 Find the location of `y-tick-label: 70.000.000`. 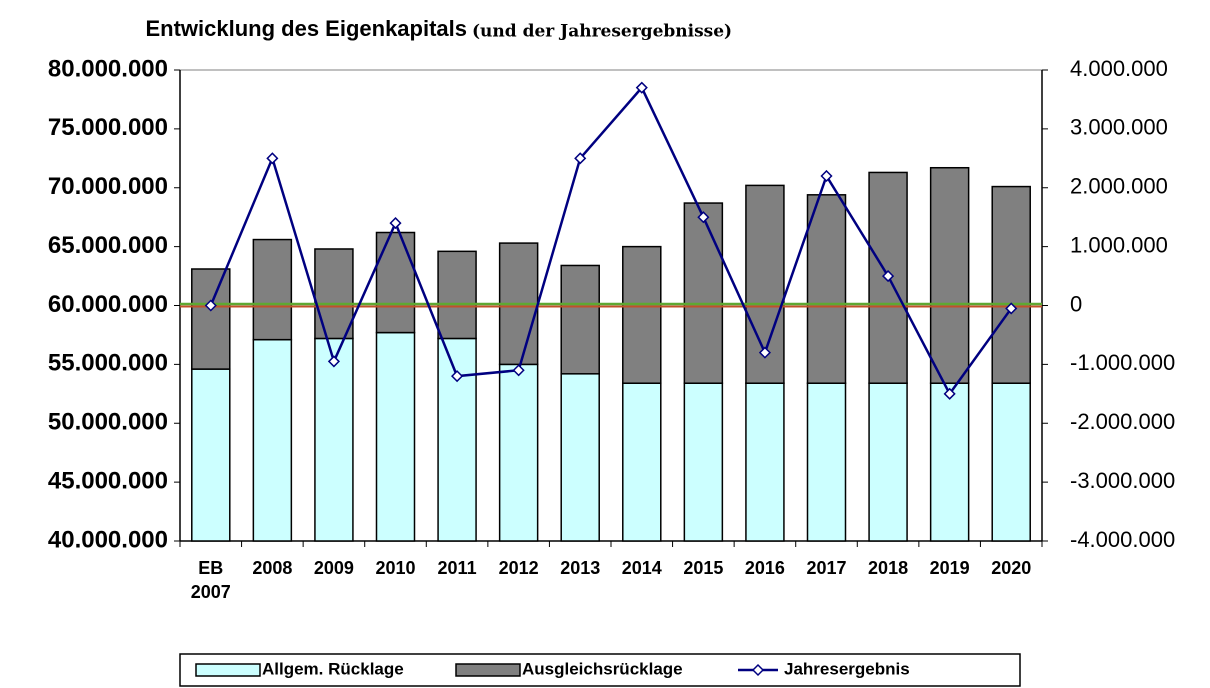

y-tick-label: 70.000.000 is located at coordinates (108, 186).